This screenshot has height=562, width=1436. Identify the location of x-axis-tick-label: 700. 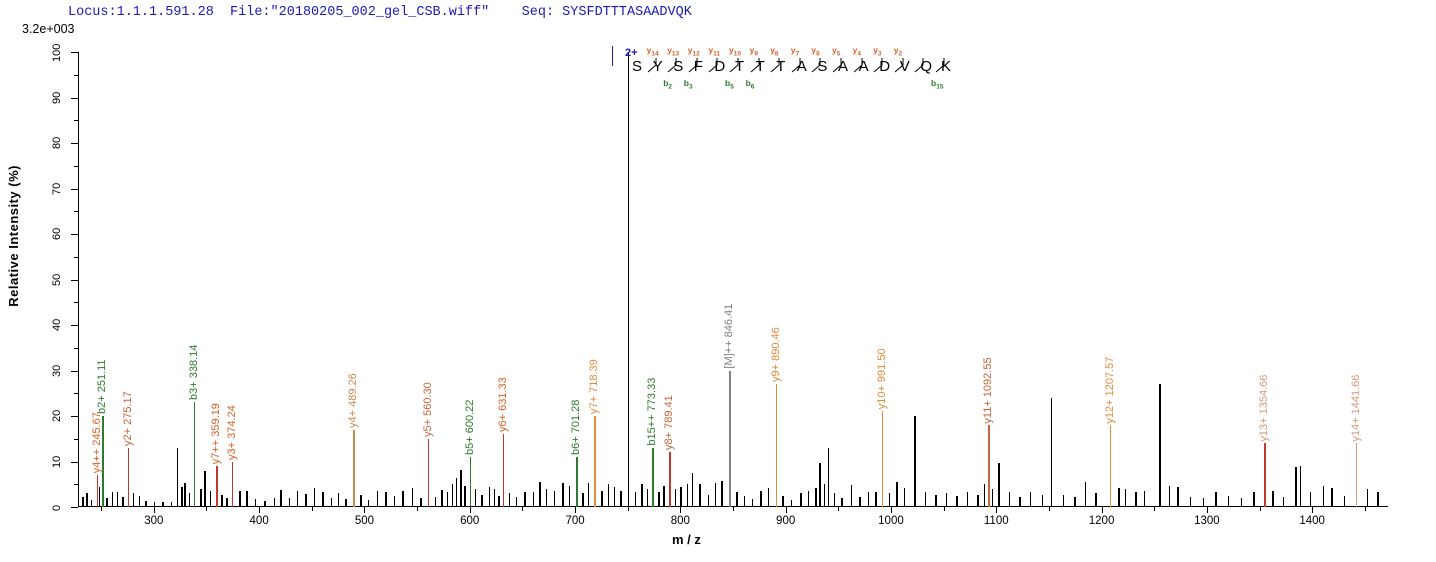
(575, 521).